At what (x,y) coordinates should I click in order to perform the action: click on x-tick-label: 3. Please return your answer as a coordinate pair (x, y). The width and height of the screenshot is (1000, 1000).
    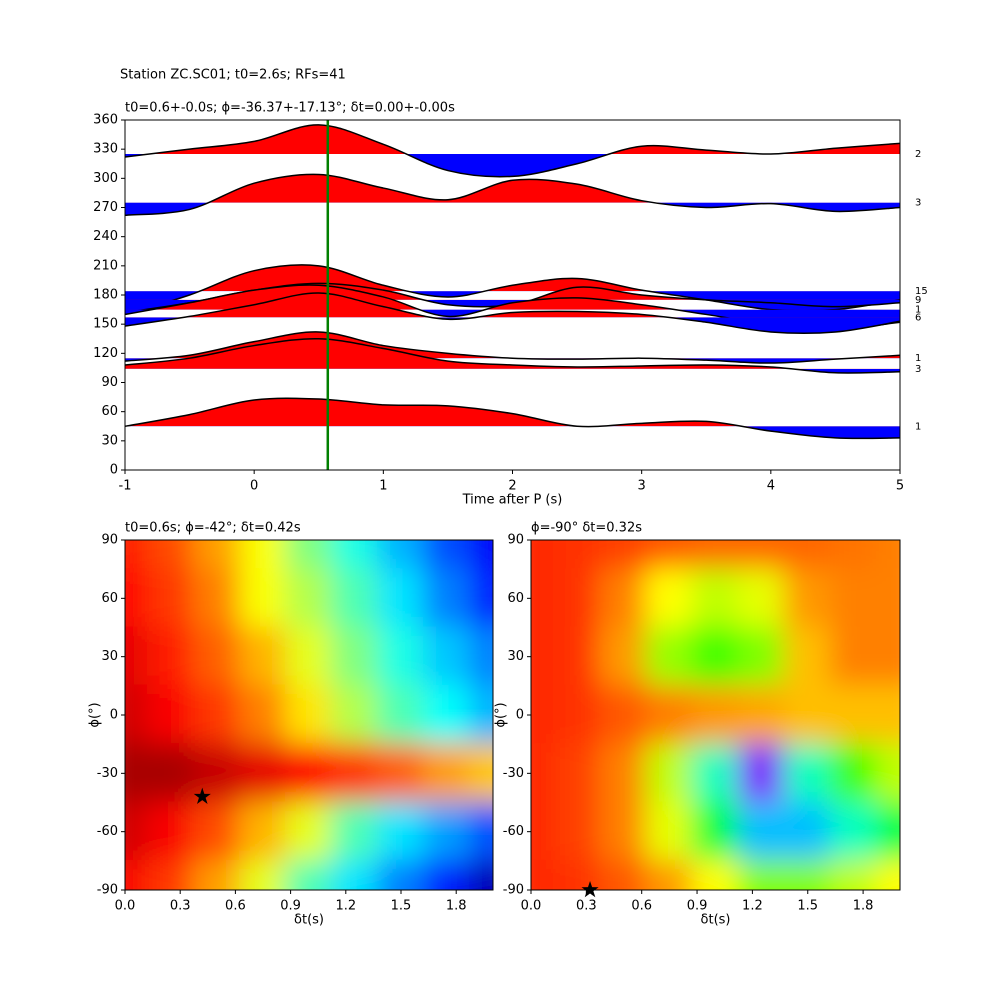
    Looking at the image, I should click on (642, 486).